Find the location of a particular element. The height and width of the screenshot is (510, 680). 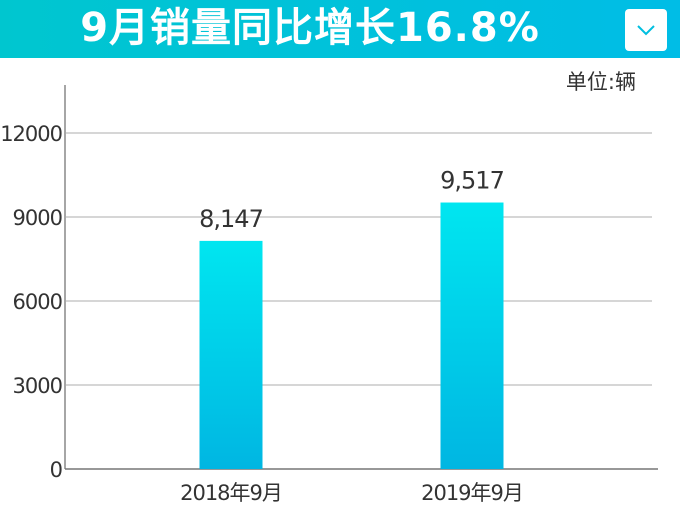

data-label: 8,147 is located at coordinates (231, 219).